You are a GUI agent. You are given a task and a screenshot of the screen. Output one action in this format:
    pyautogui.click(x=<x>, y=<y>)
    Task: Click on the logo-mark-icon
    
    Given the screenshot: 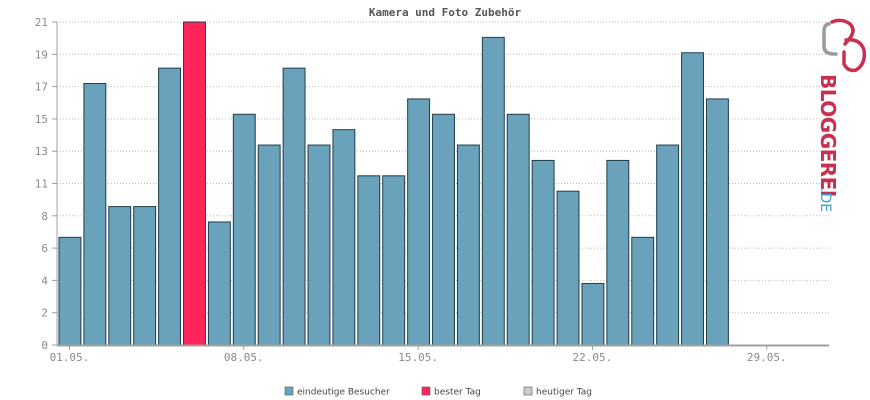 What is the action you would take?
    pyautogui.click(x=844, y=45)
    